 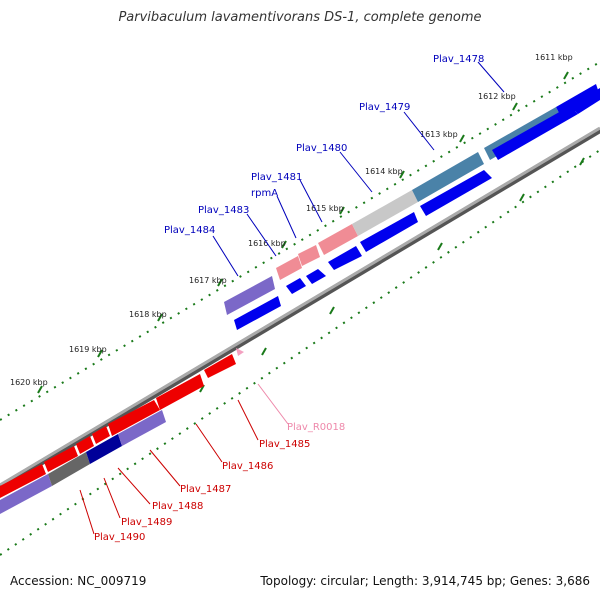 What do you see at coordinates (146, 522) in the screenshot?
I see `gene-label: Plav_1489` at bounding box center [146, 522].